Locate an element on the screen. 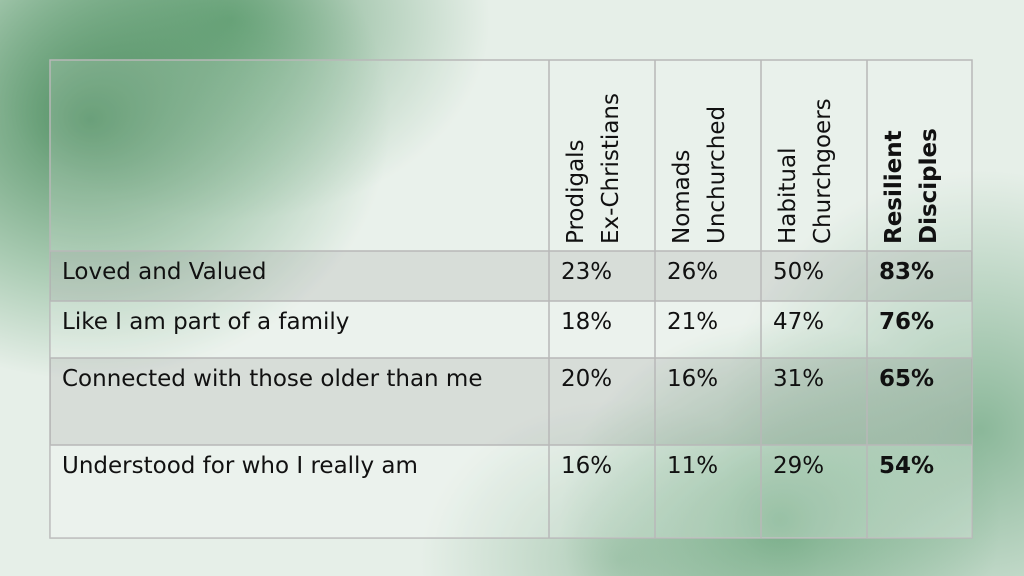 This screenshot has width=1024, height=576. cell-value: 21% is located at coordinates (692, 322).